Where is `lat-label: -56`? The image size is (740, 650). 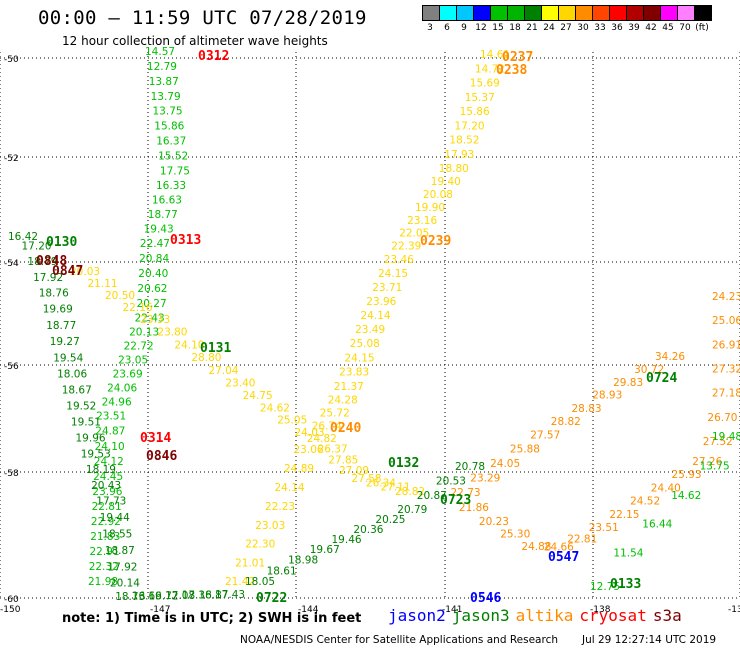 lat-label: -56 is located at coordinates (11, 367).